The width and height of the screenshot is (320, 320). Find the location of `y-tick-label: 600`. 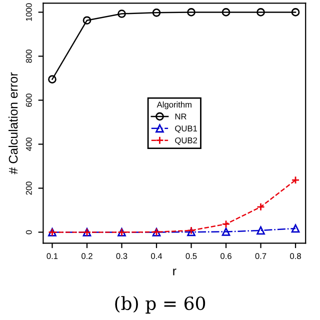

y-tick-label: 600 is located at coordinates (29, 100).